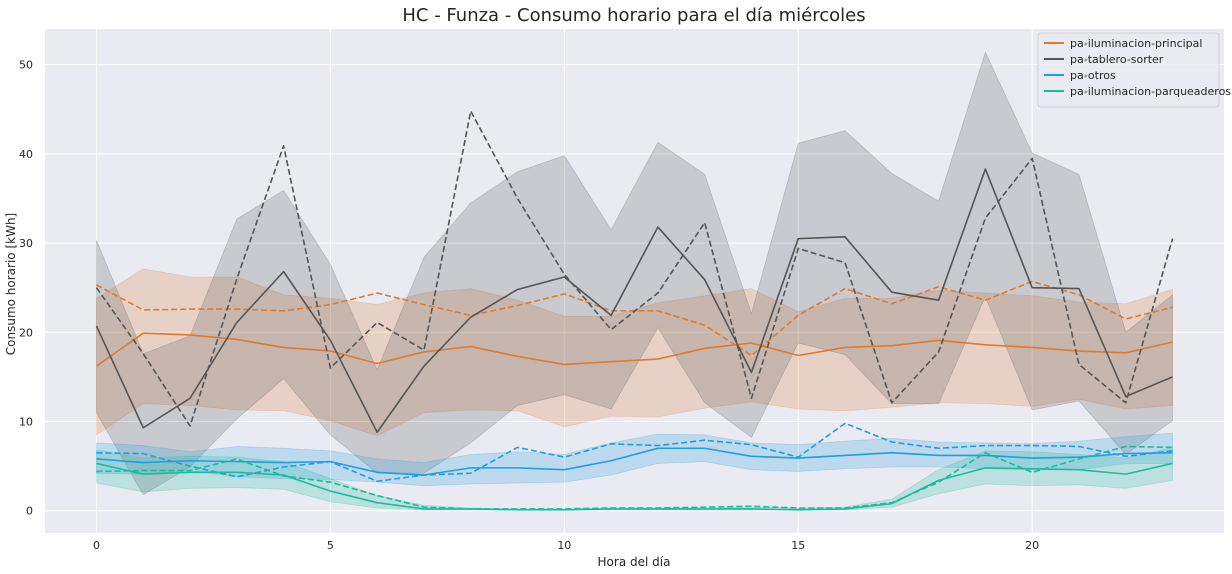  What do you see at coordinates (1093, 75) in the screenshot?
I see `legend-entry: pa-otros` at bounding box center [1093, 75].